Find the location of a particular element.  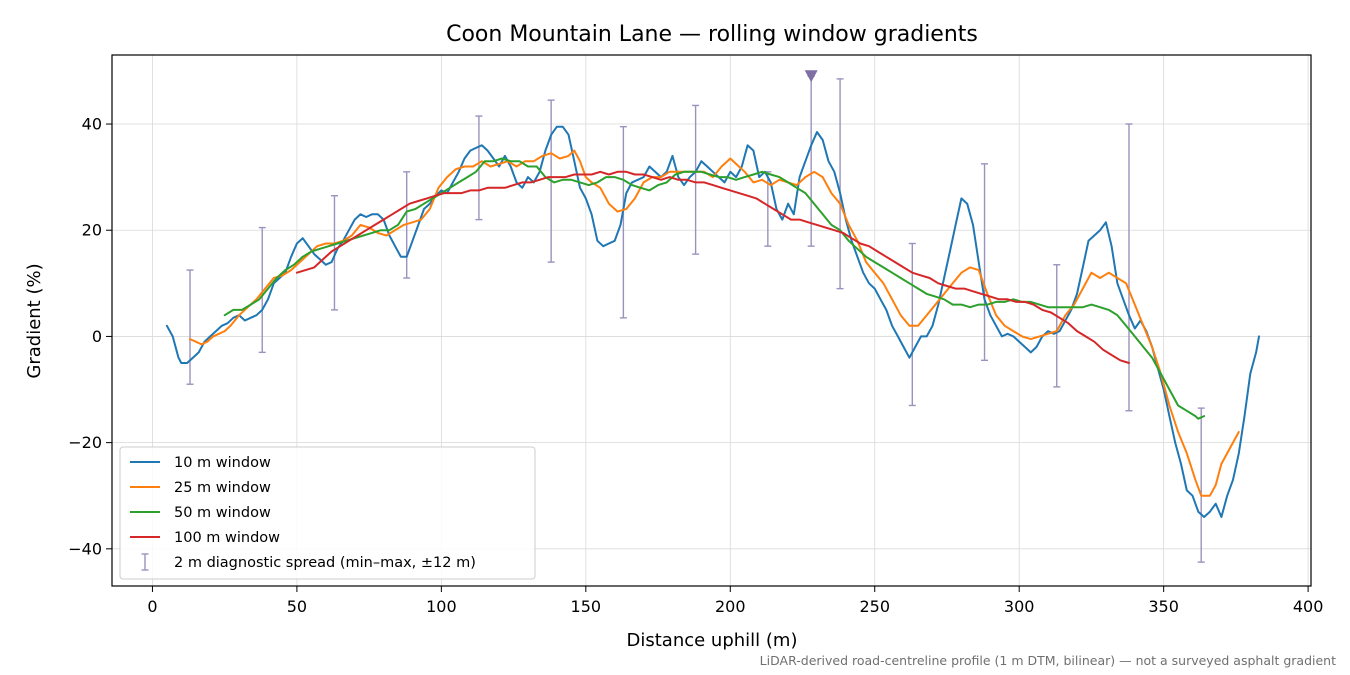

y-tick-label: −20 is located at coordinates (85, 442).